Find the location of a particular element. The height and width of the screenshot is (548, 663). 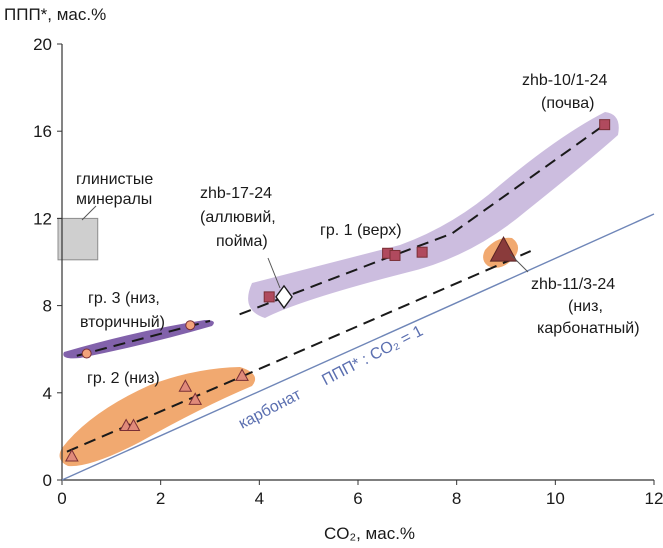

carbonate-label: карбонат is located at coordinates (270, 409).